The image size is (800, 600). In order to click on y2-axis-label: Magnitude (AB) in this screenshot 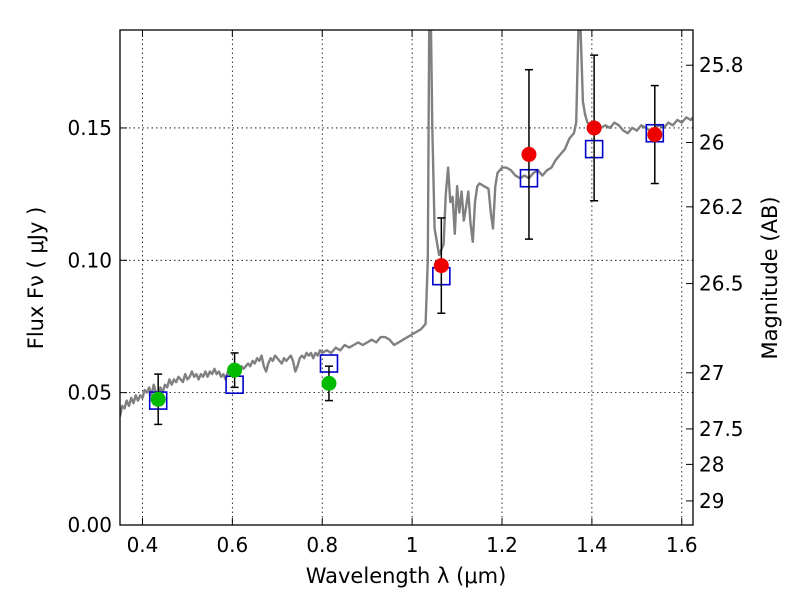, I will do `click(770, 277)`.